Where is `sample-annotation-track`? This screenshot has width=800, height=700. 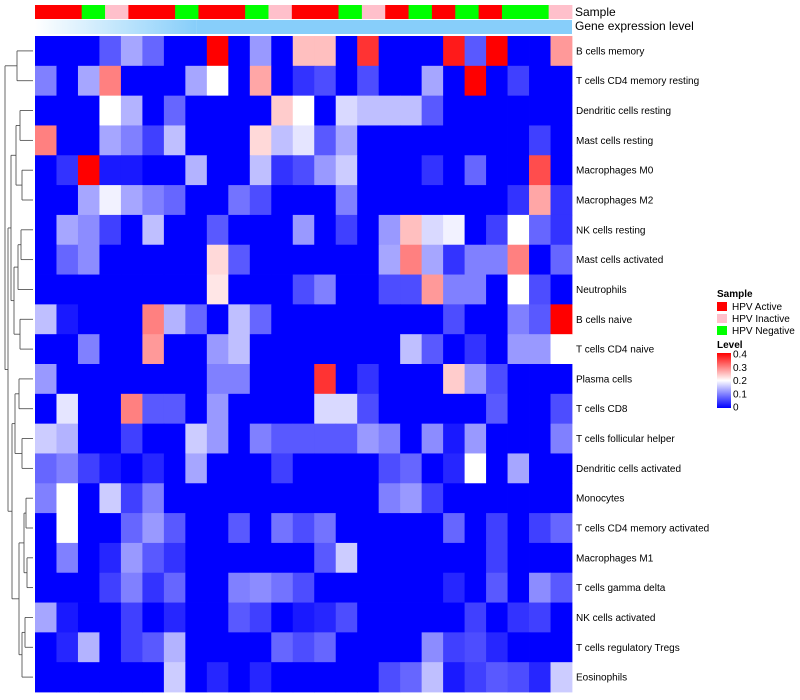
sample-annotation-track is located at coordinates (304, 12).